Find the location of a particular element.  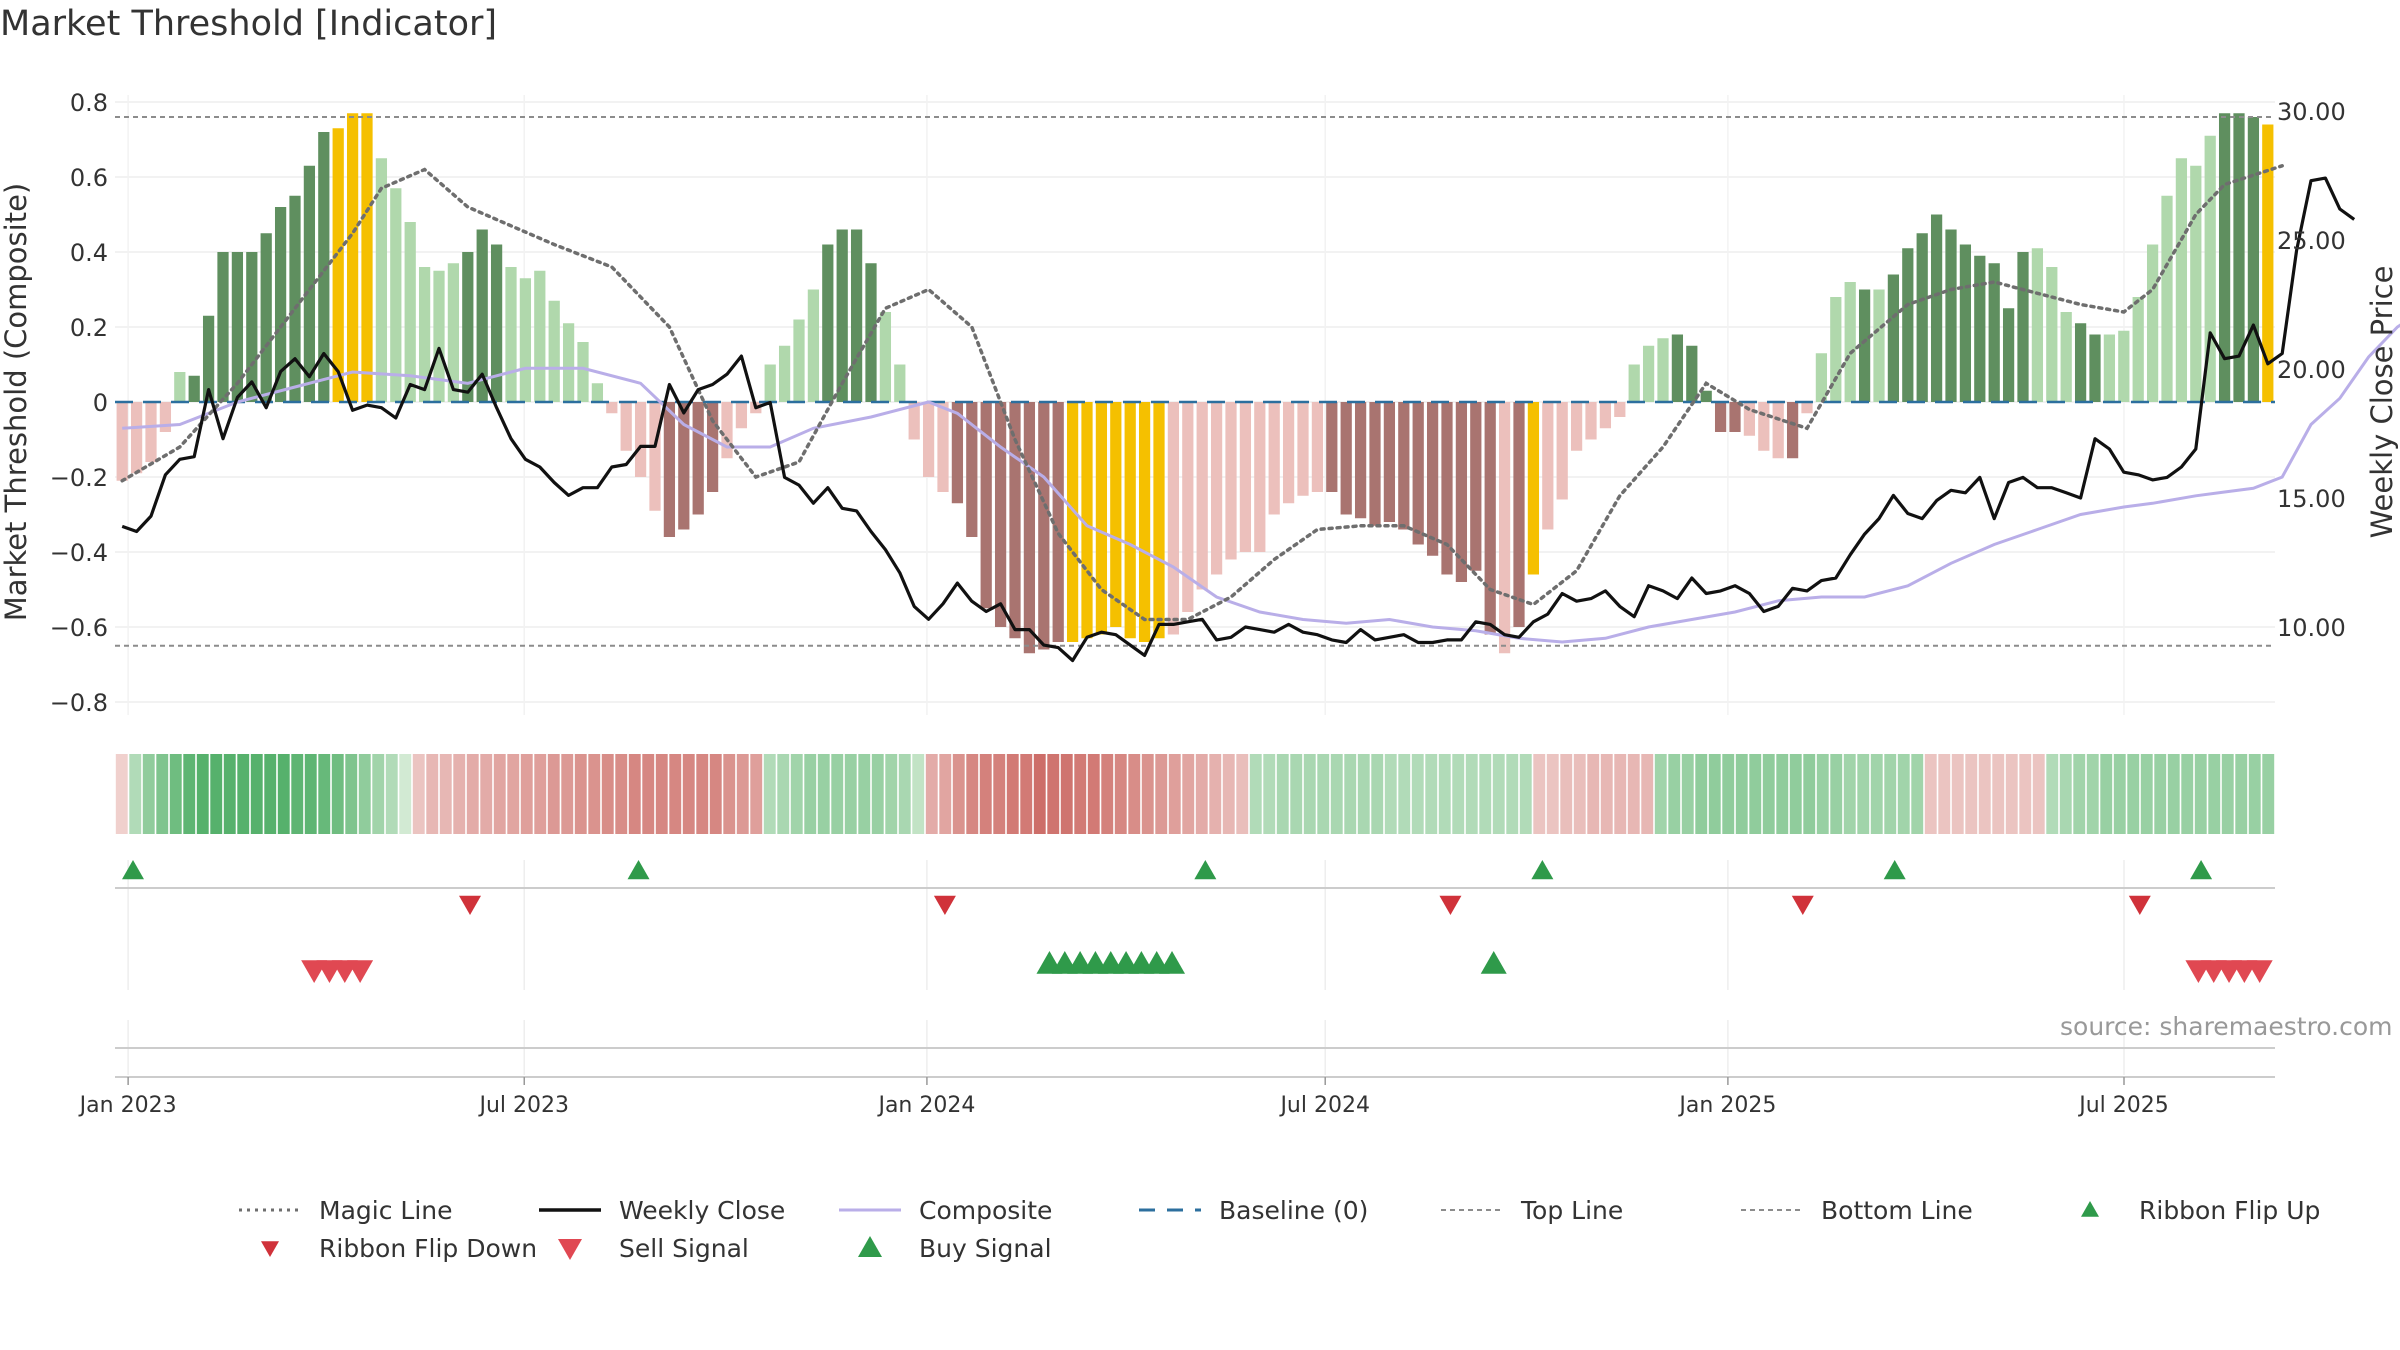

ribbon-flip-up-marker is located at coordinates (1542, 870).